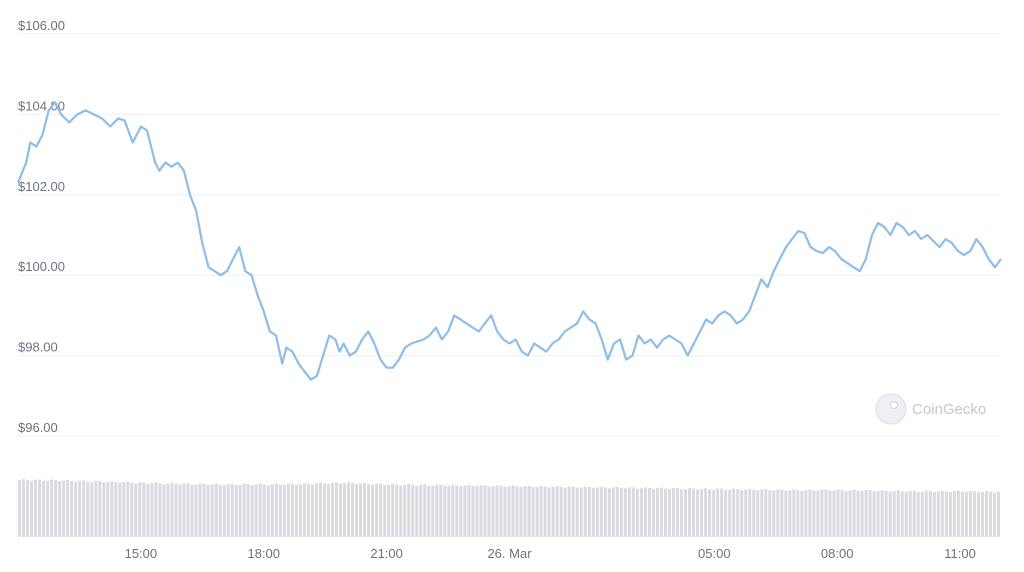 The image size is (1024, 572). I want to click on y-tick-label: $102.00, so click(41, 186).